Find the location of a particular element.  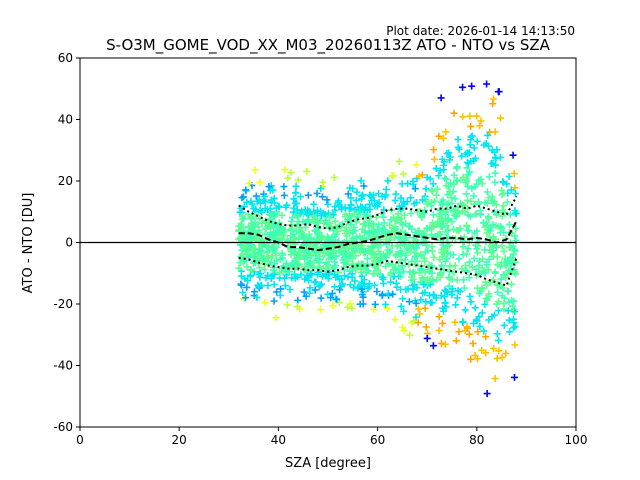

x-tick-label: 0 is located at coordinates (80, 440).